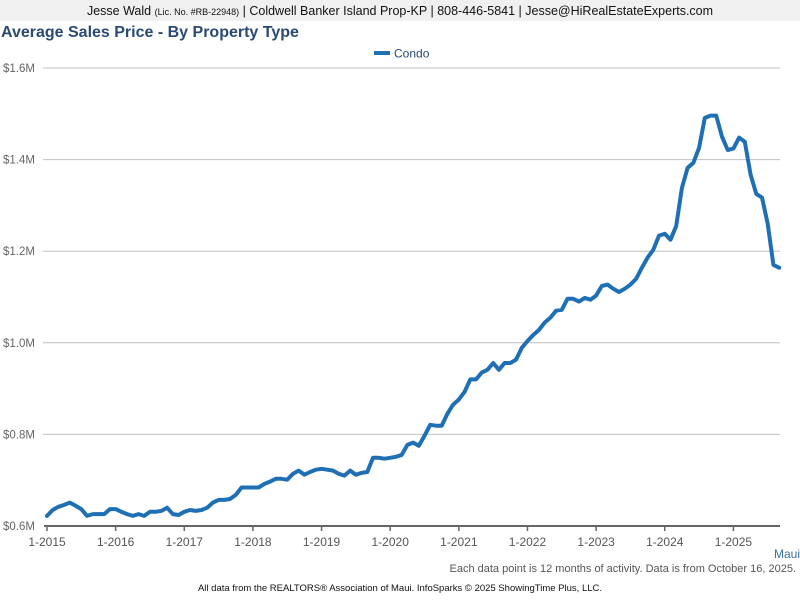  I want to click on x-tick-label: 1-2020, so click(391, 542).